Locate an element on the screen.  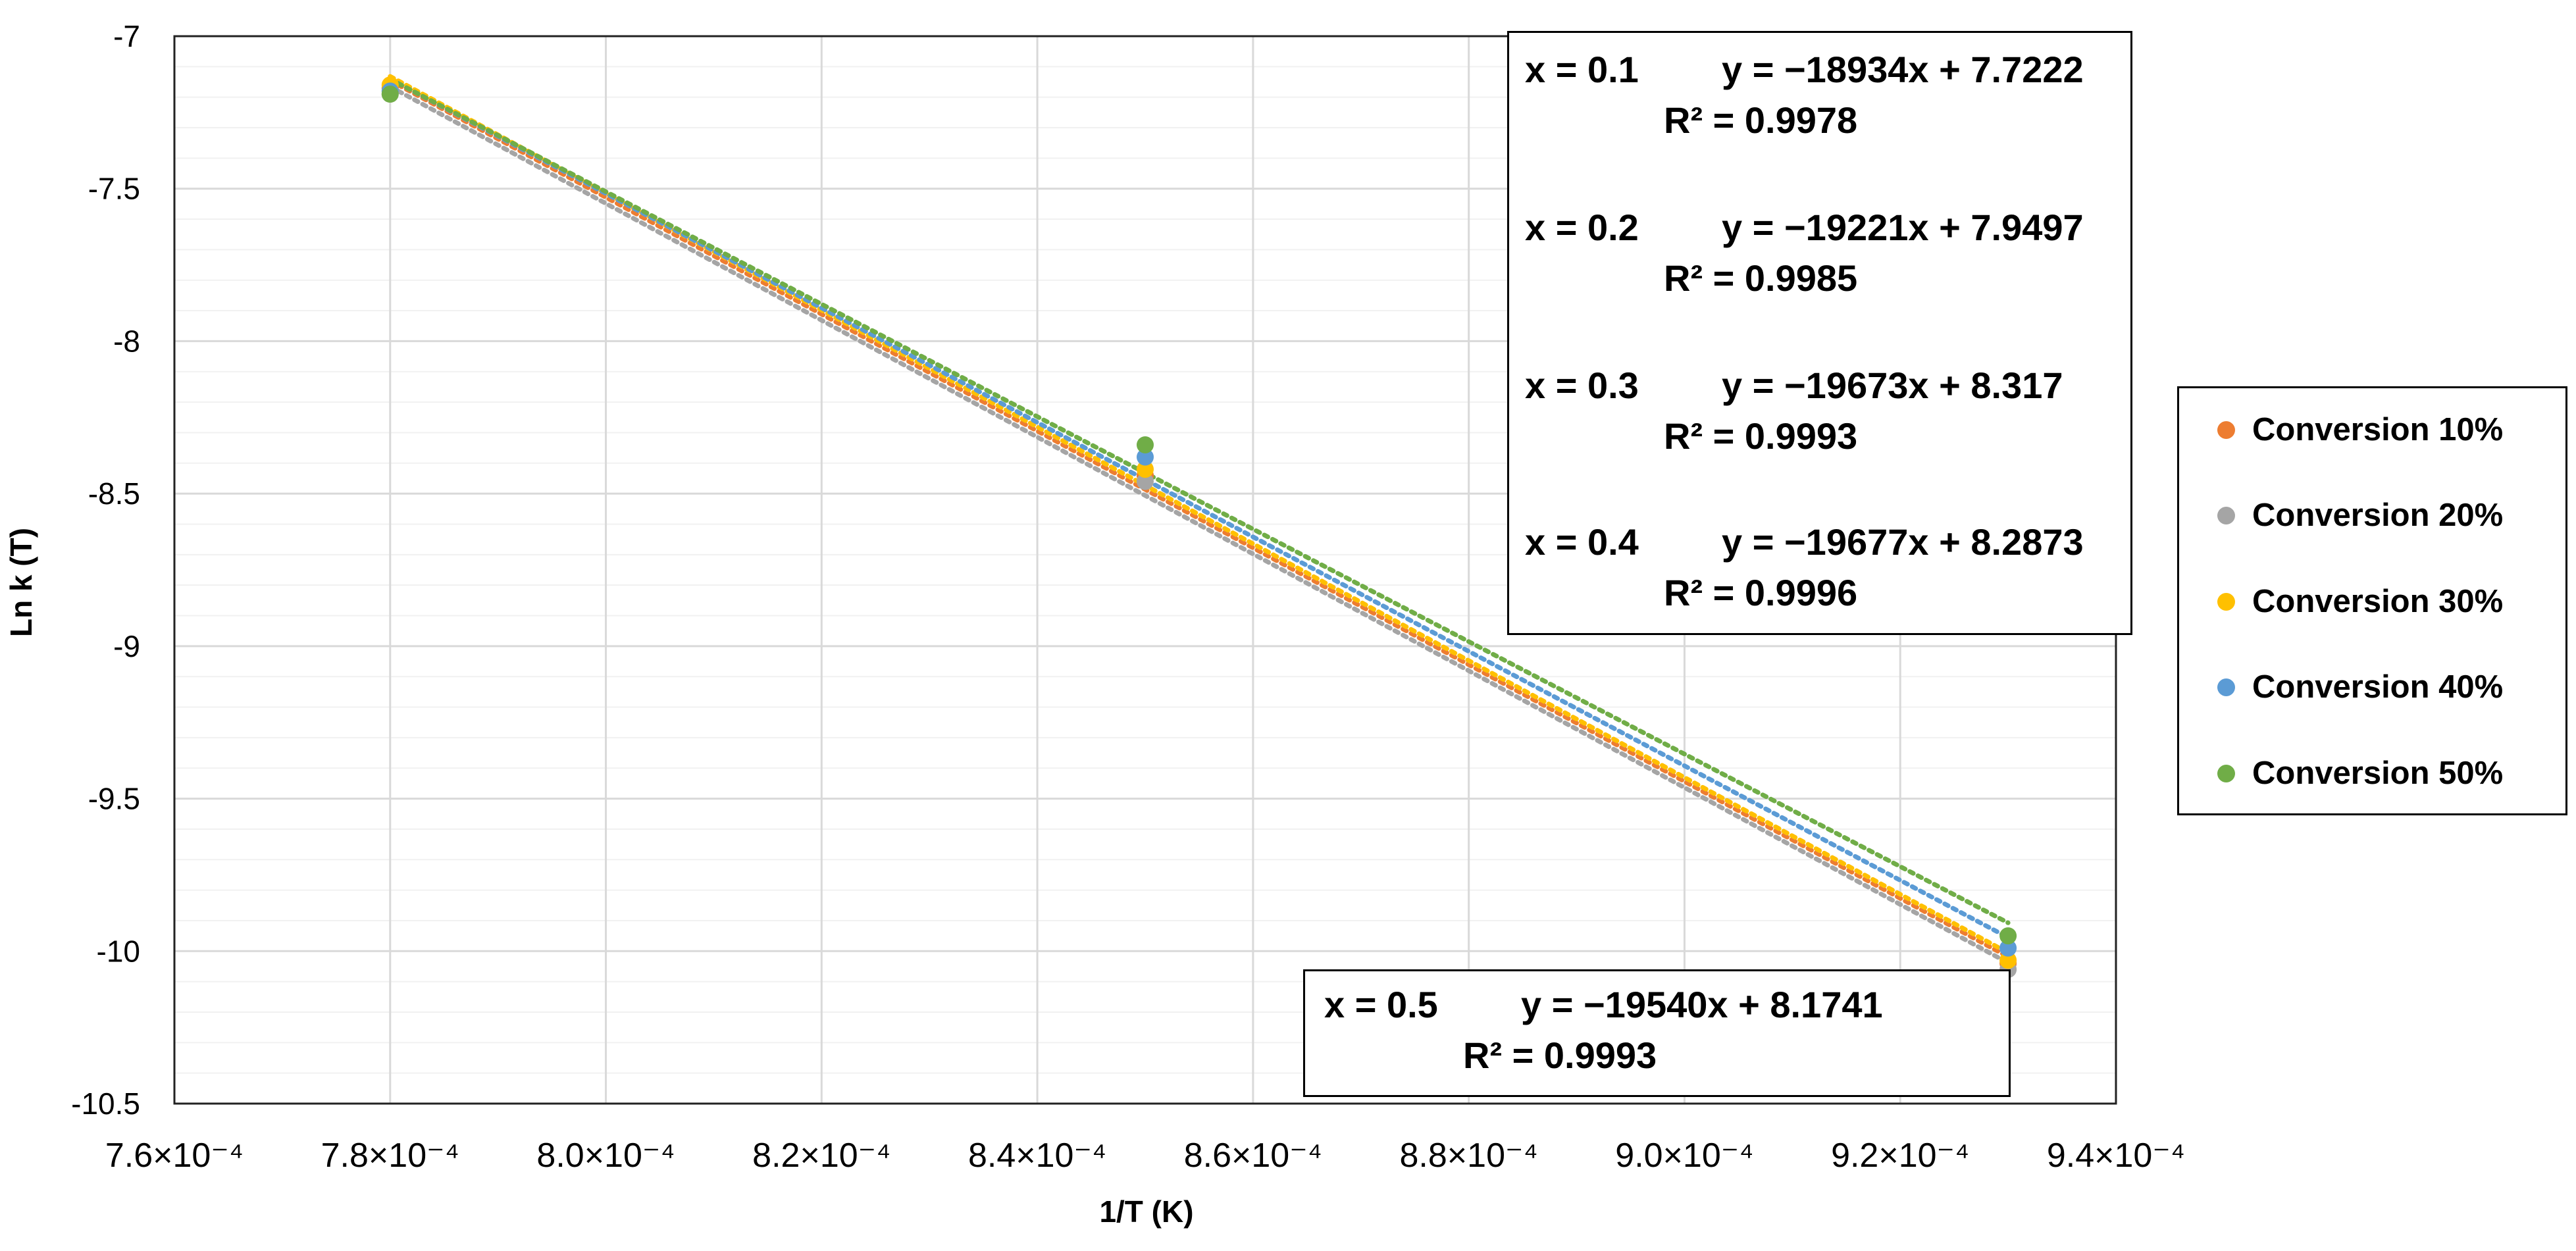
eq-2-equation: y = −19221x + 7.9497 is located at coordinates (1903, 227).